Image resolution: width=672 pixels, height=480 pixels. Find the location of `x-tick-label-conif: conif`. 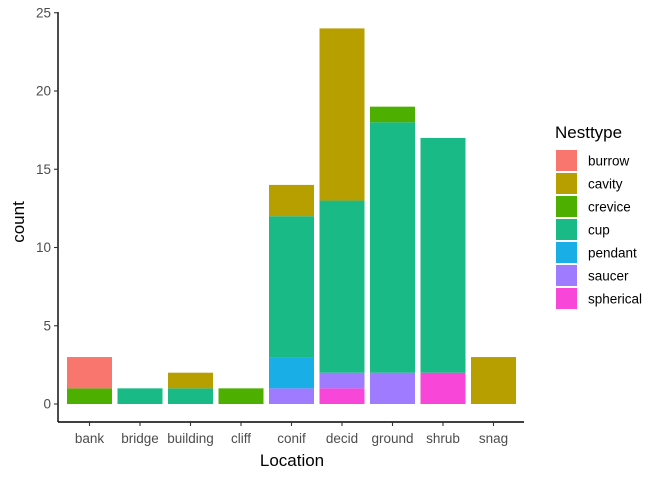

x-tick-label-conif: conif is located at coordinates (291, 438).